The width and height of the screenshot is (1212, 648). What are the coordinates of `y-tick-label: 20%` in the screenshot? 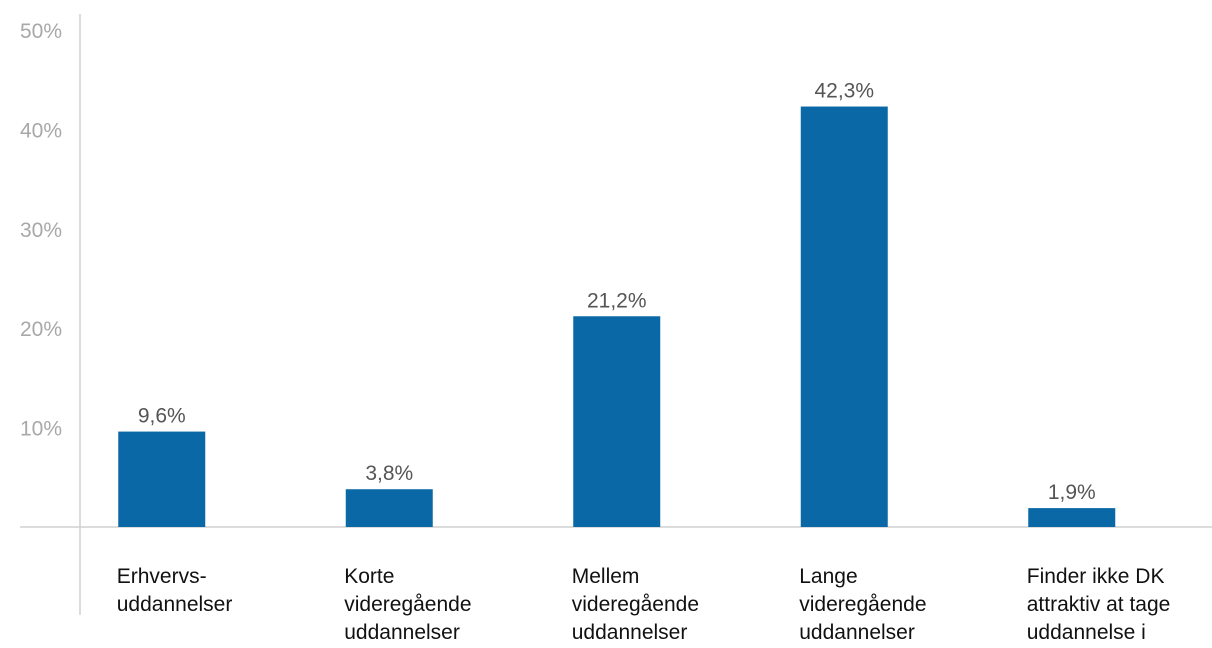 It's located at (41, 329).